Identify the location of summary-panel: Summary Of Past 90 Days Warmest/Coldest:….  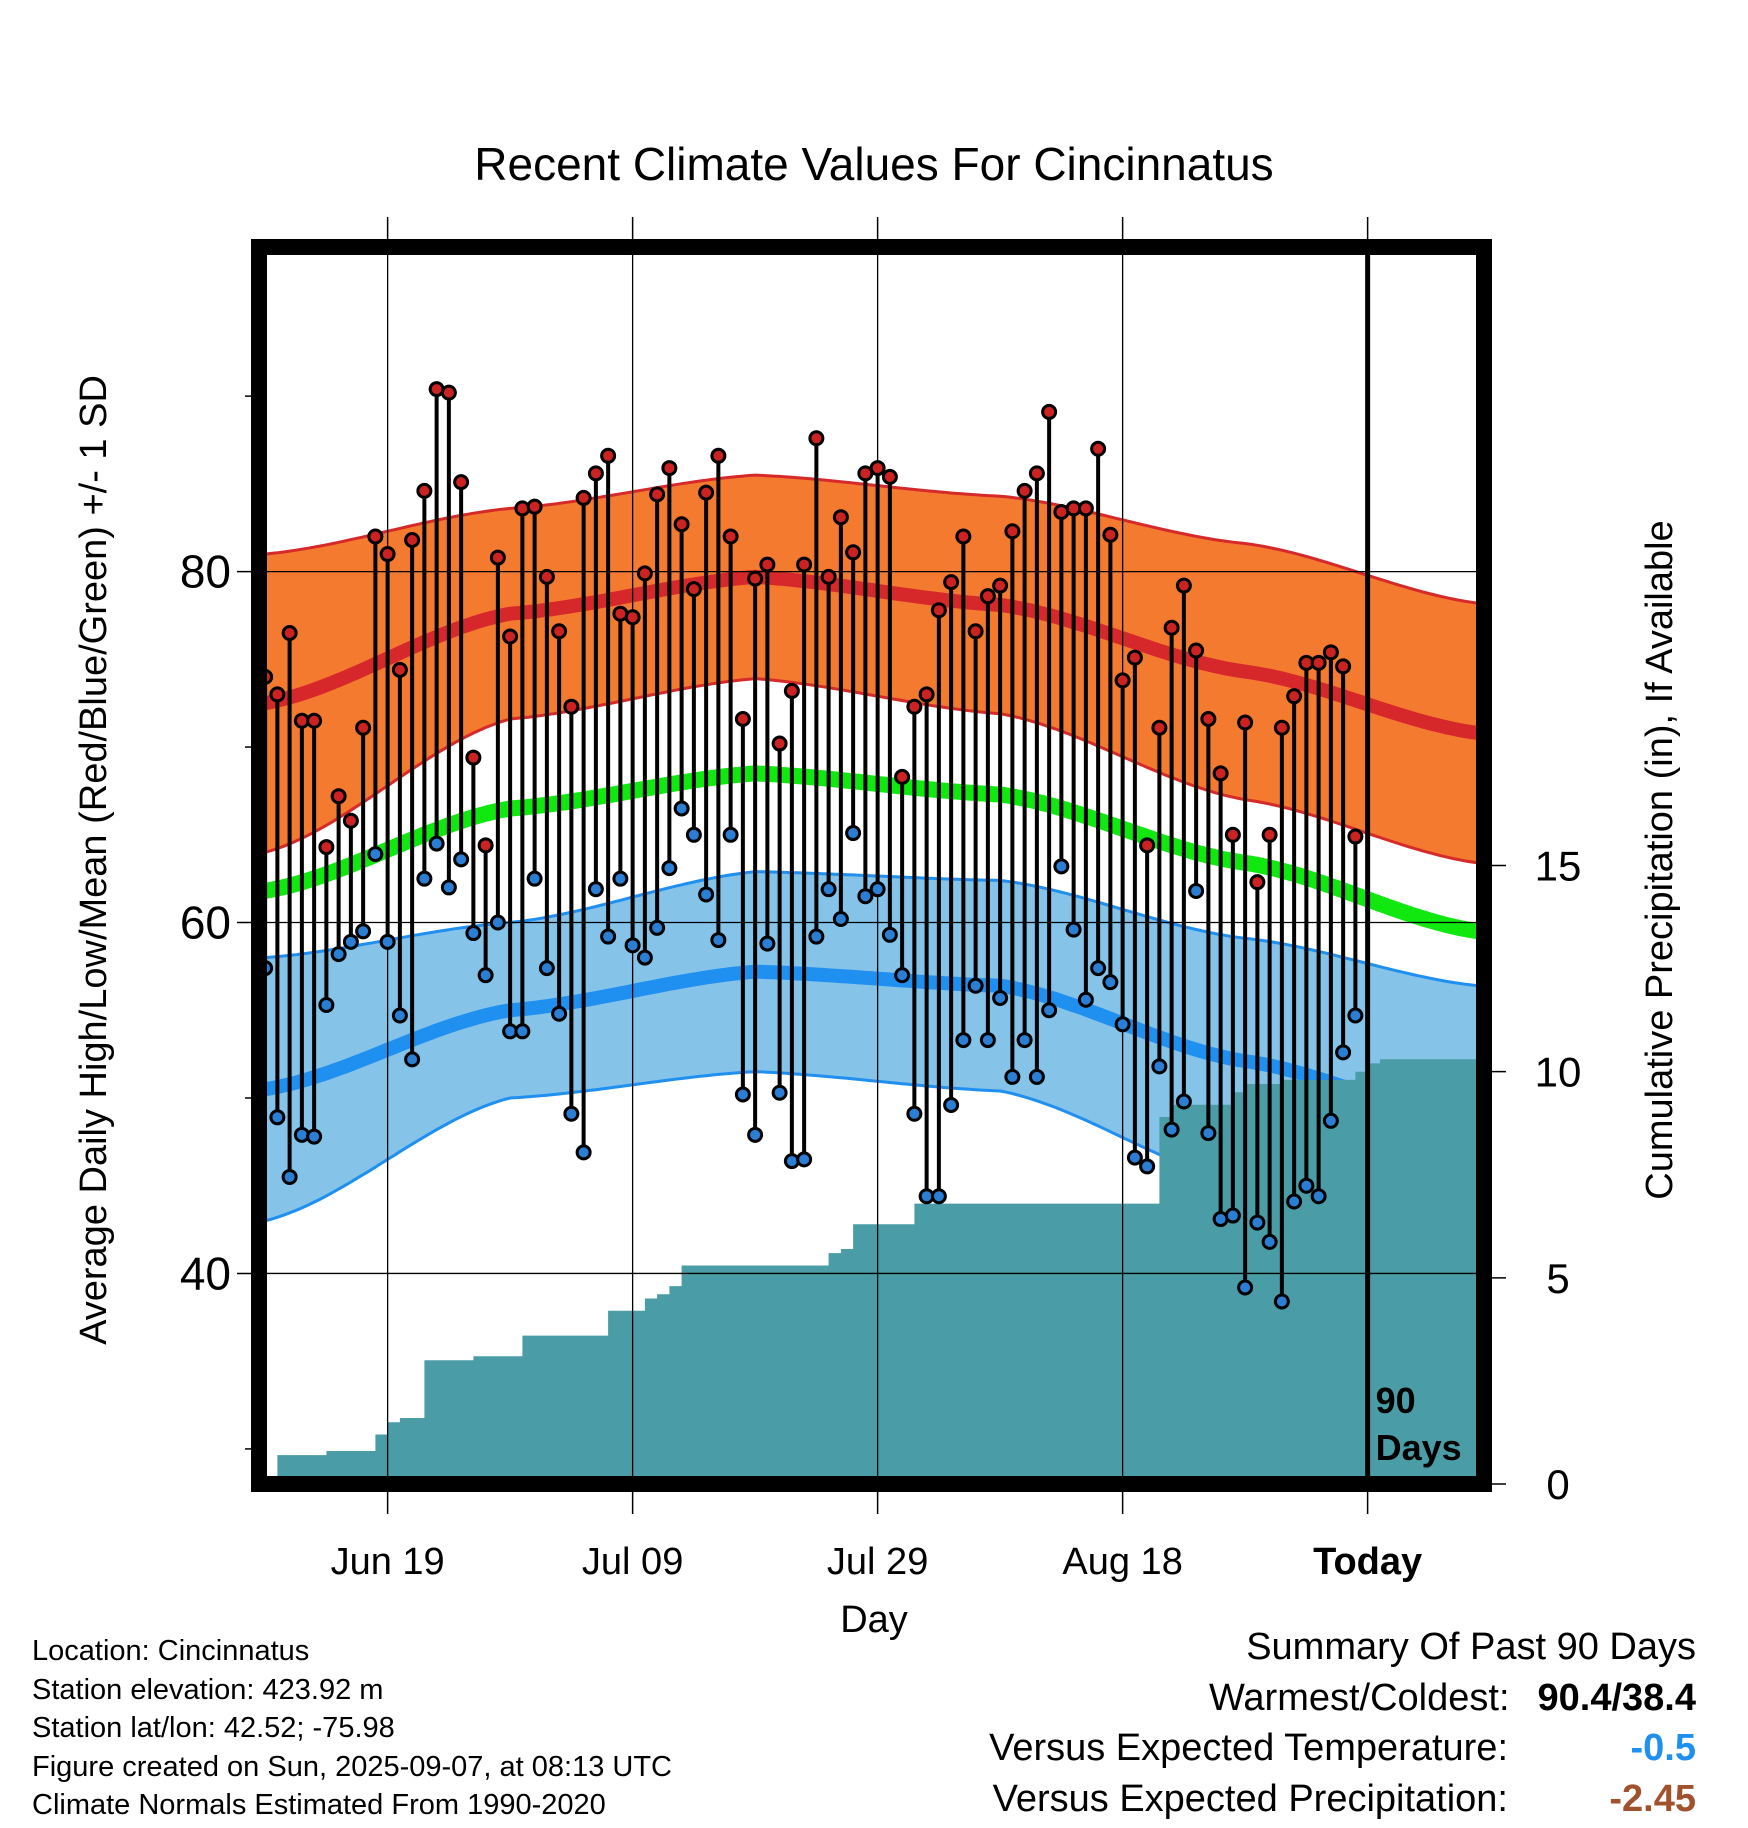
(1342, 1723).